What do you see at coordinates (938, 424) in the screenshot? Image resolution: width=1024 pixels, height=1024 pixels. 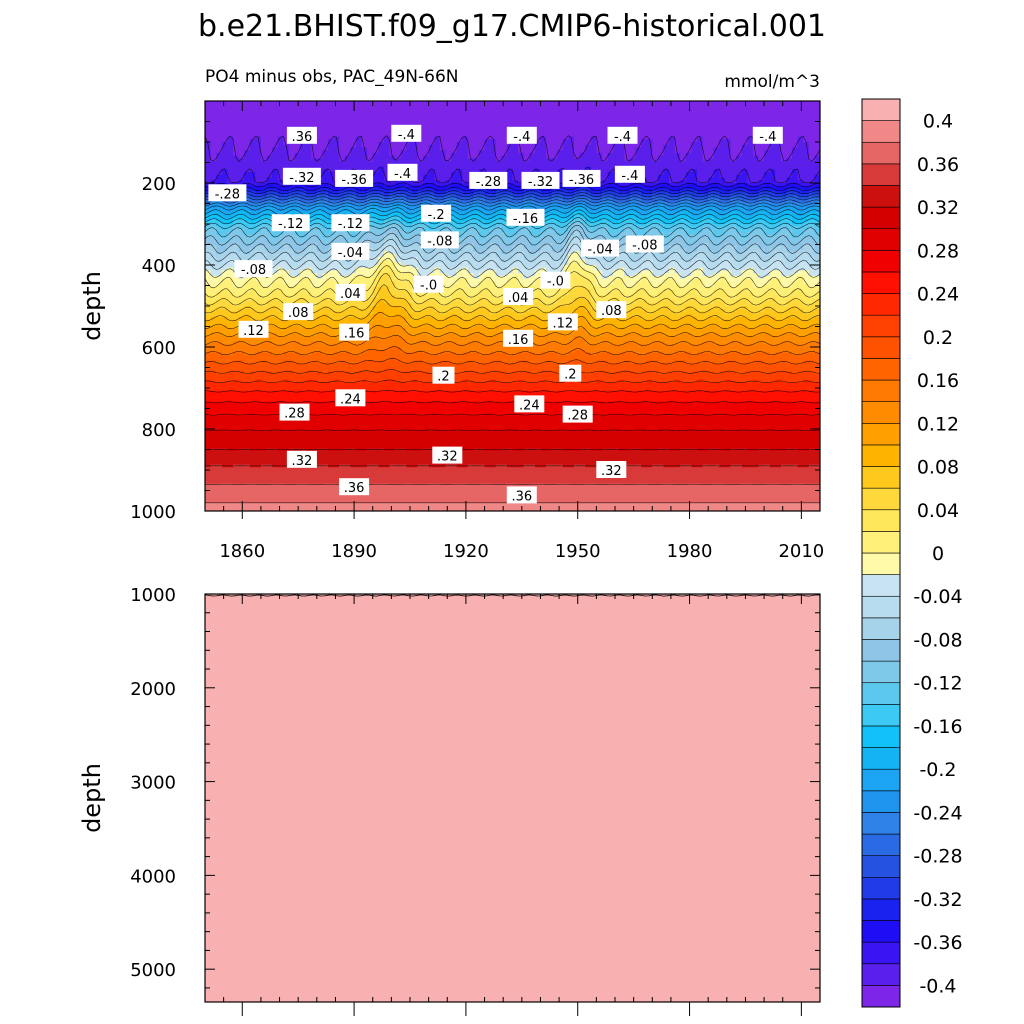 I see `colorbar-label: 0.12` at bounding box center [938, 424].